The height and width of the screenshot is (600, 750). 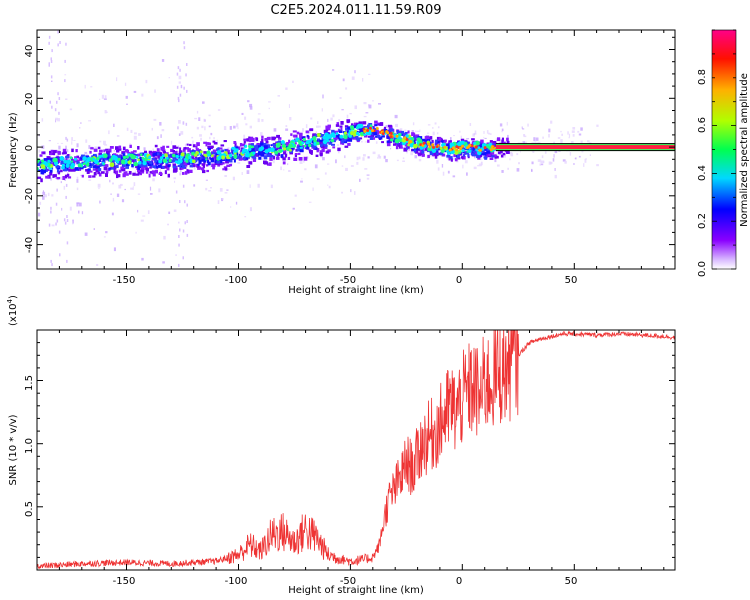 I want to click on colorbar-tick-label: 0.6, so click(x=702, y=125).